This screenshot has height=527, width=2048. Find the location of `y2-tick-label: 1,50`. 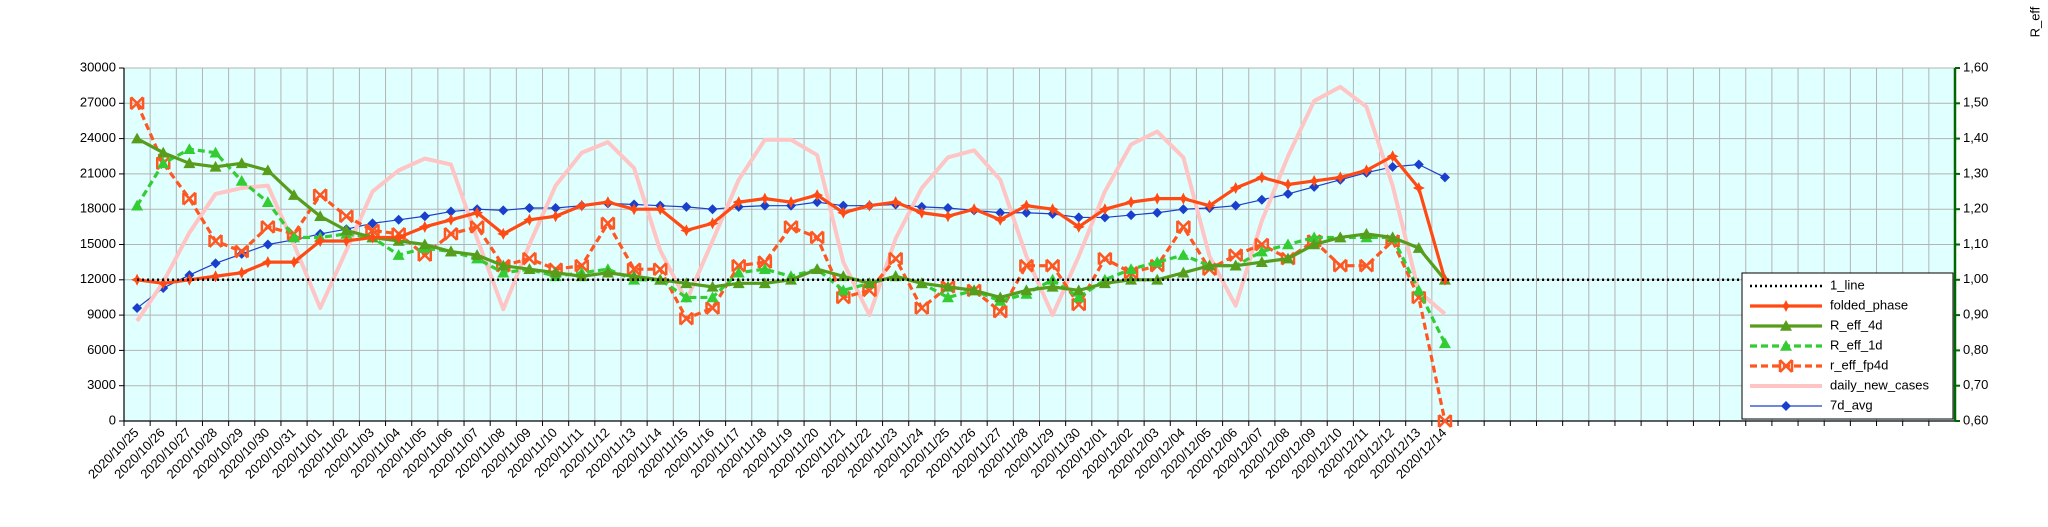

y2-tick-label: 1,50 is located at coordinates (1975, 102).